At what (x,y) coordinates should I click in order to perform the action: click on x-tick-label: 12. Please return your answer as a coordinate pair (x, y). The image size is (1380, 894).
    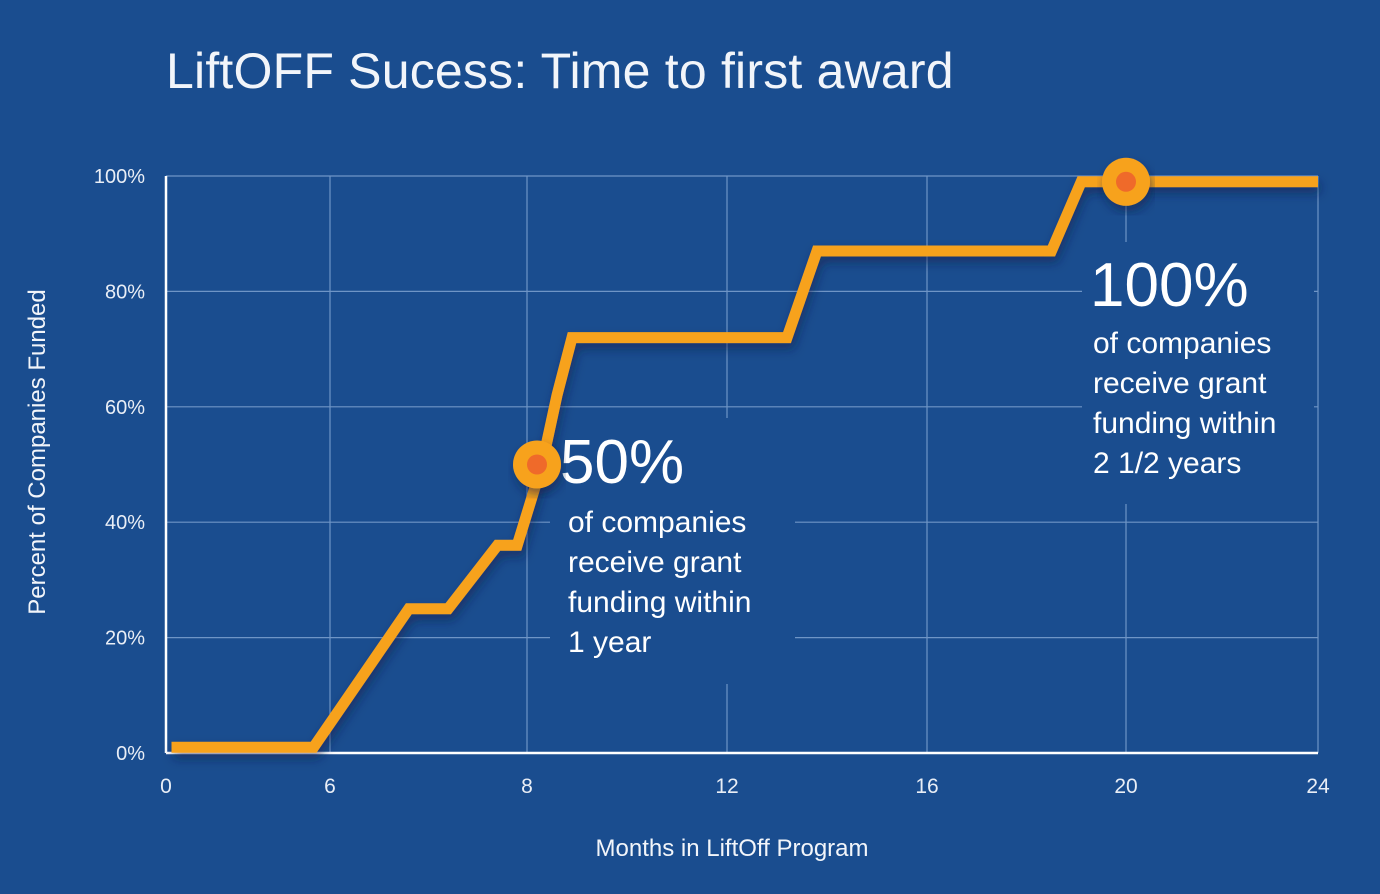
    Looking at the image, I should click on (726, 786).